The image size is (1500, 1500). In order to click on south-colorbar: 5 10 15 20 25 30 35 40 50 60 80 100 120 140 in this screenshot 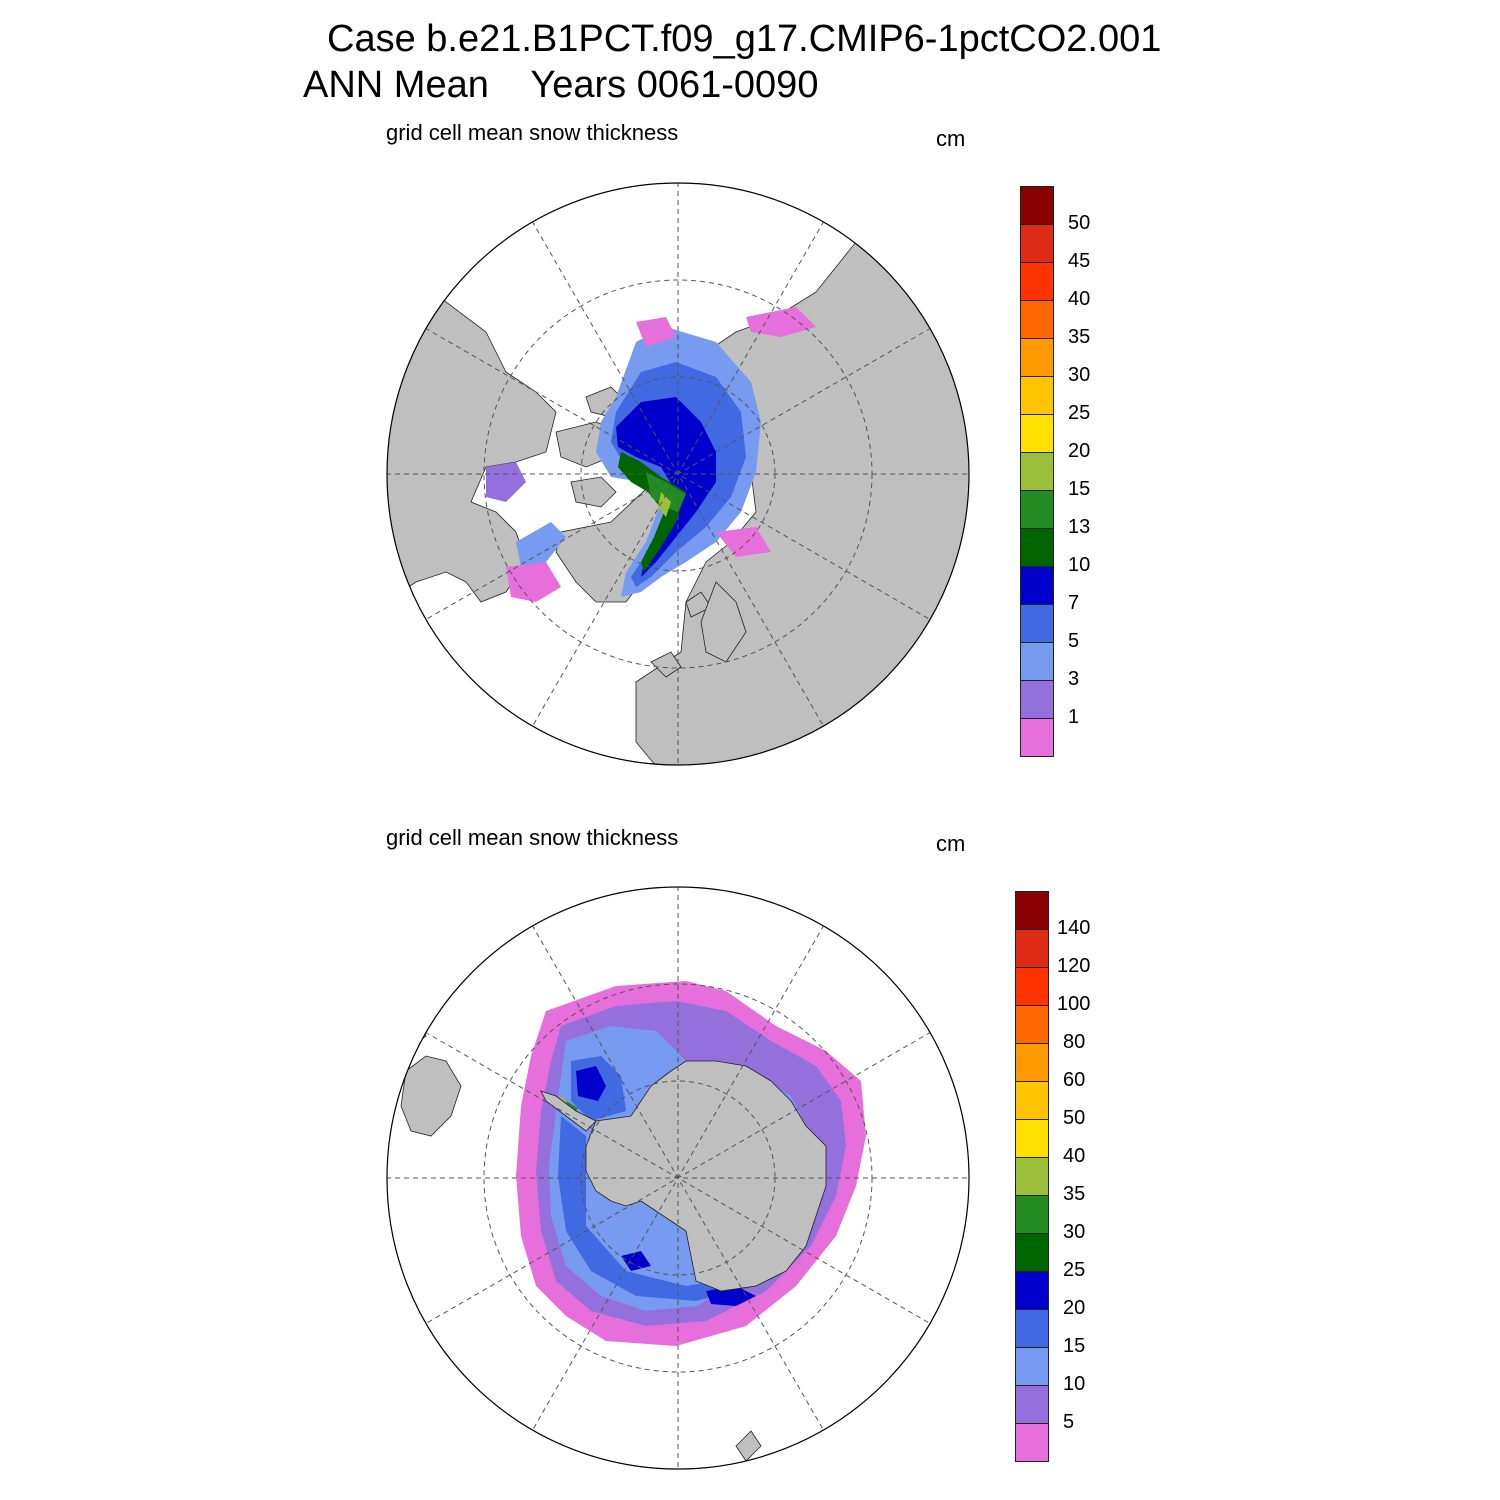, I will do `click(1065, 1176)`.